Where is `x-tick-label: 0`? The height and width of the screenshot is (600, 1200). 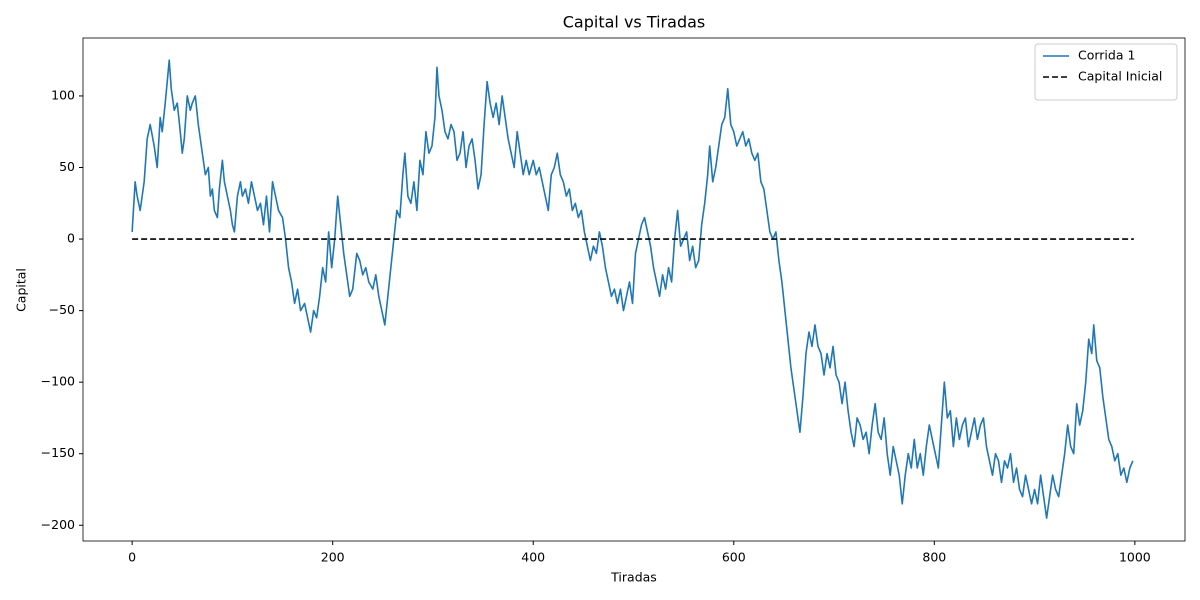 x-tick-label: 0 is located at coordinates (132, 557).